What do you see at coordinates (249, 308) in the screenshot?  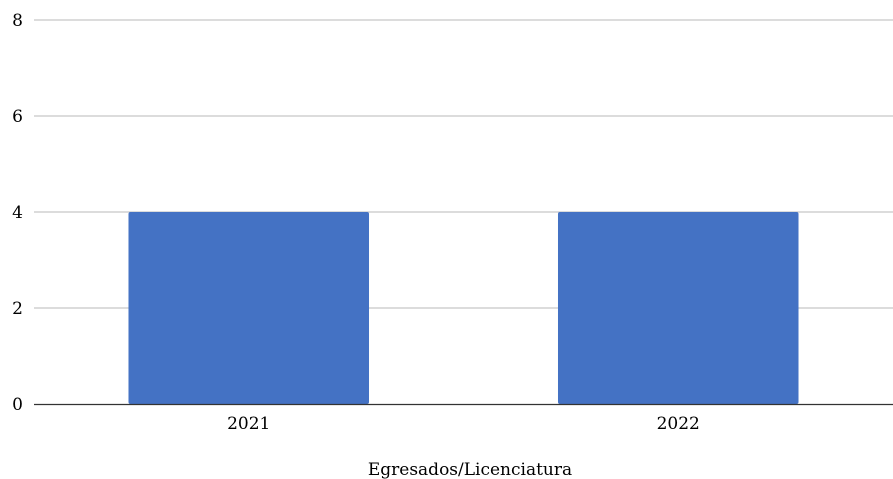 I see `bar-2021` at bounding box center [249, 308].